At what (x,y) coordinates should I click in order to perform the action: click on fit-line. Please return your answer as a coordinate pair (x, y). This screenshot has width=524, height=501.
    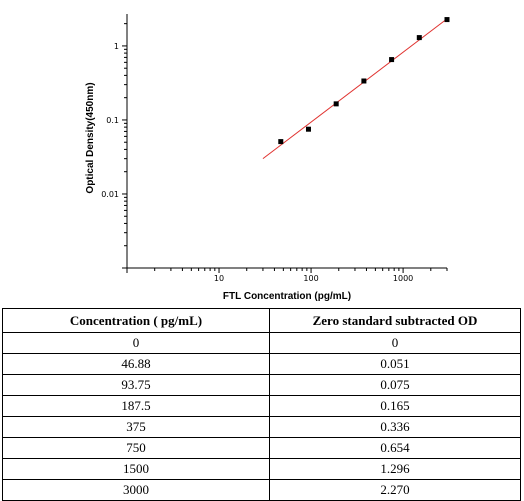
    Looking at the image, I should click on (355, 89).